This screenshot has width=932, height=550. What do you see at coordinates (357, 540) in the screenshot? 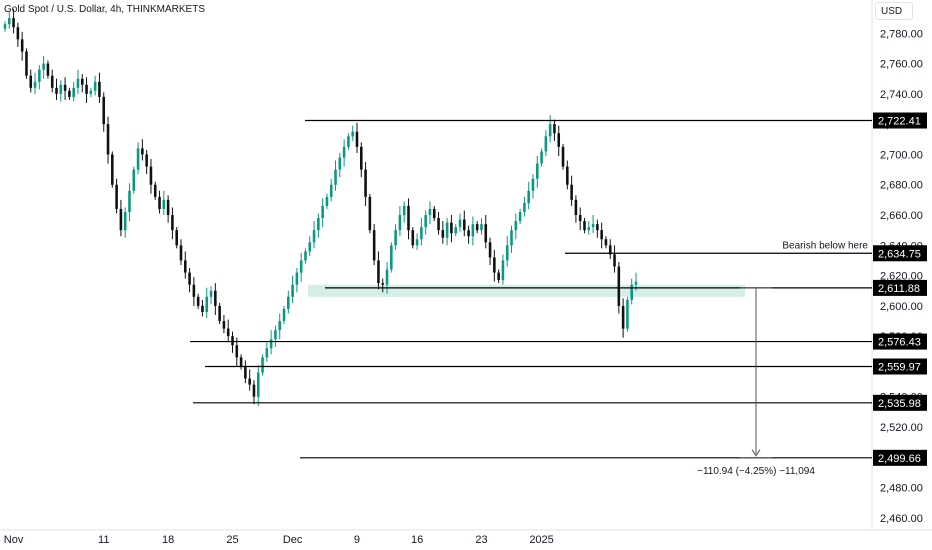
I see `x-tick-label: 9` at bounding box center [357, 540].